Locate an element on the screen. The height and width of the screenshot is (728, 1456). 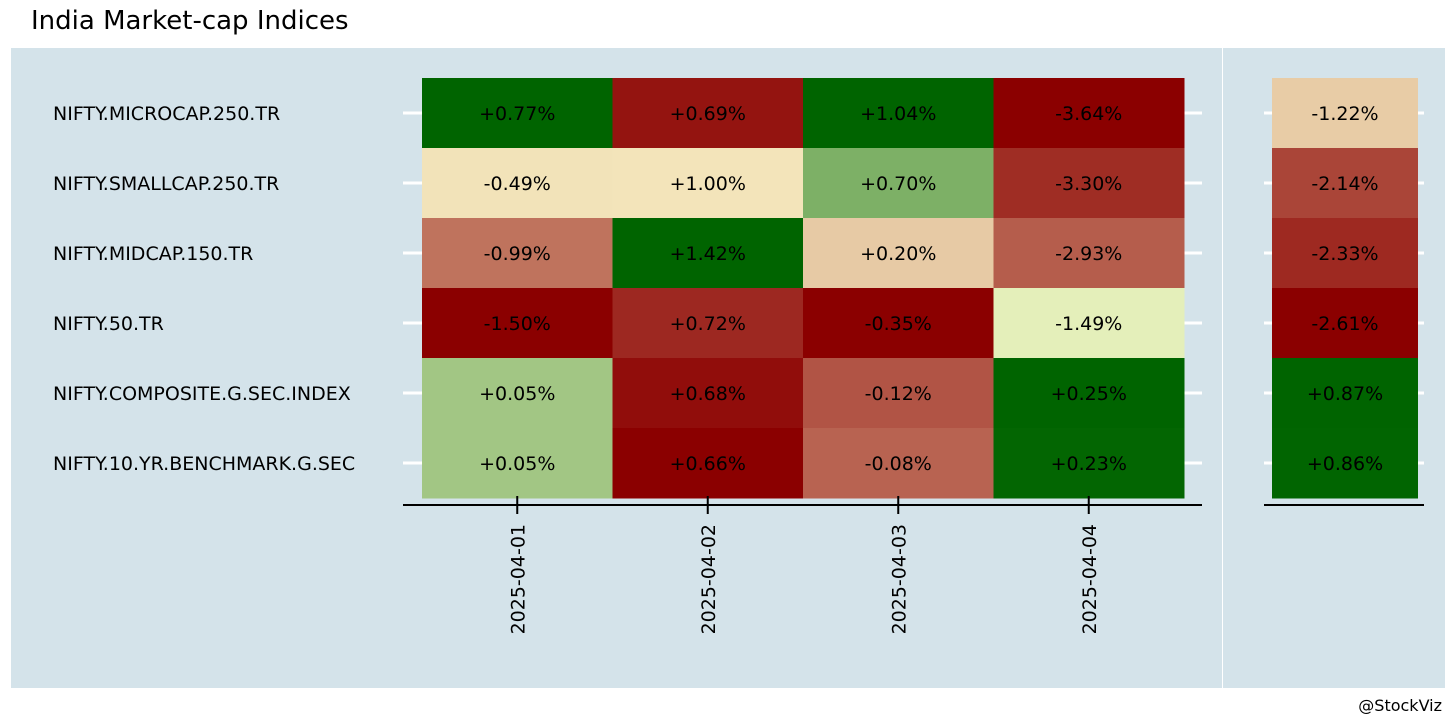
cell-value-label: +0.69% is located at coordinates (708, 114).